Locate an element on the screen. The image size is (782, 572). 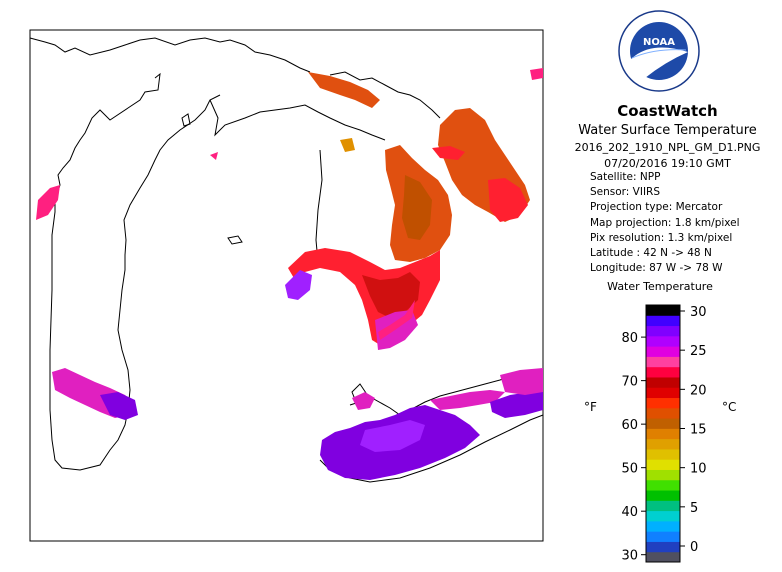
c-tick-label: 0 is located at coordinates (694, 547).